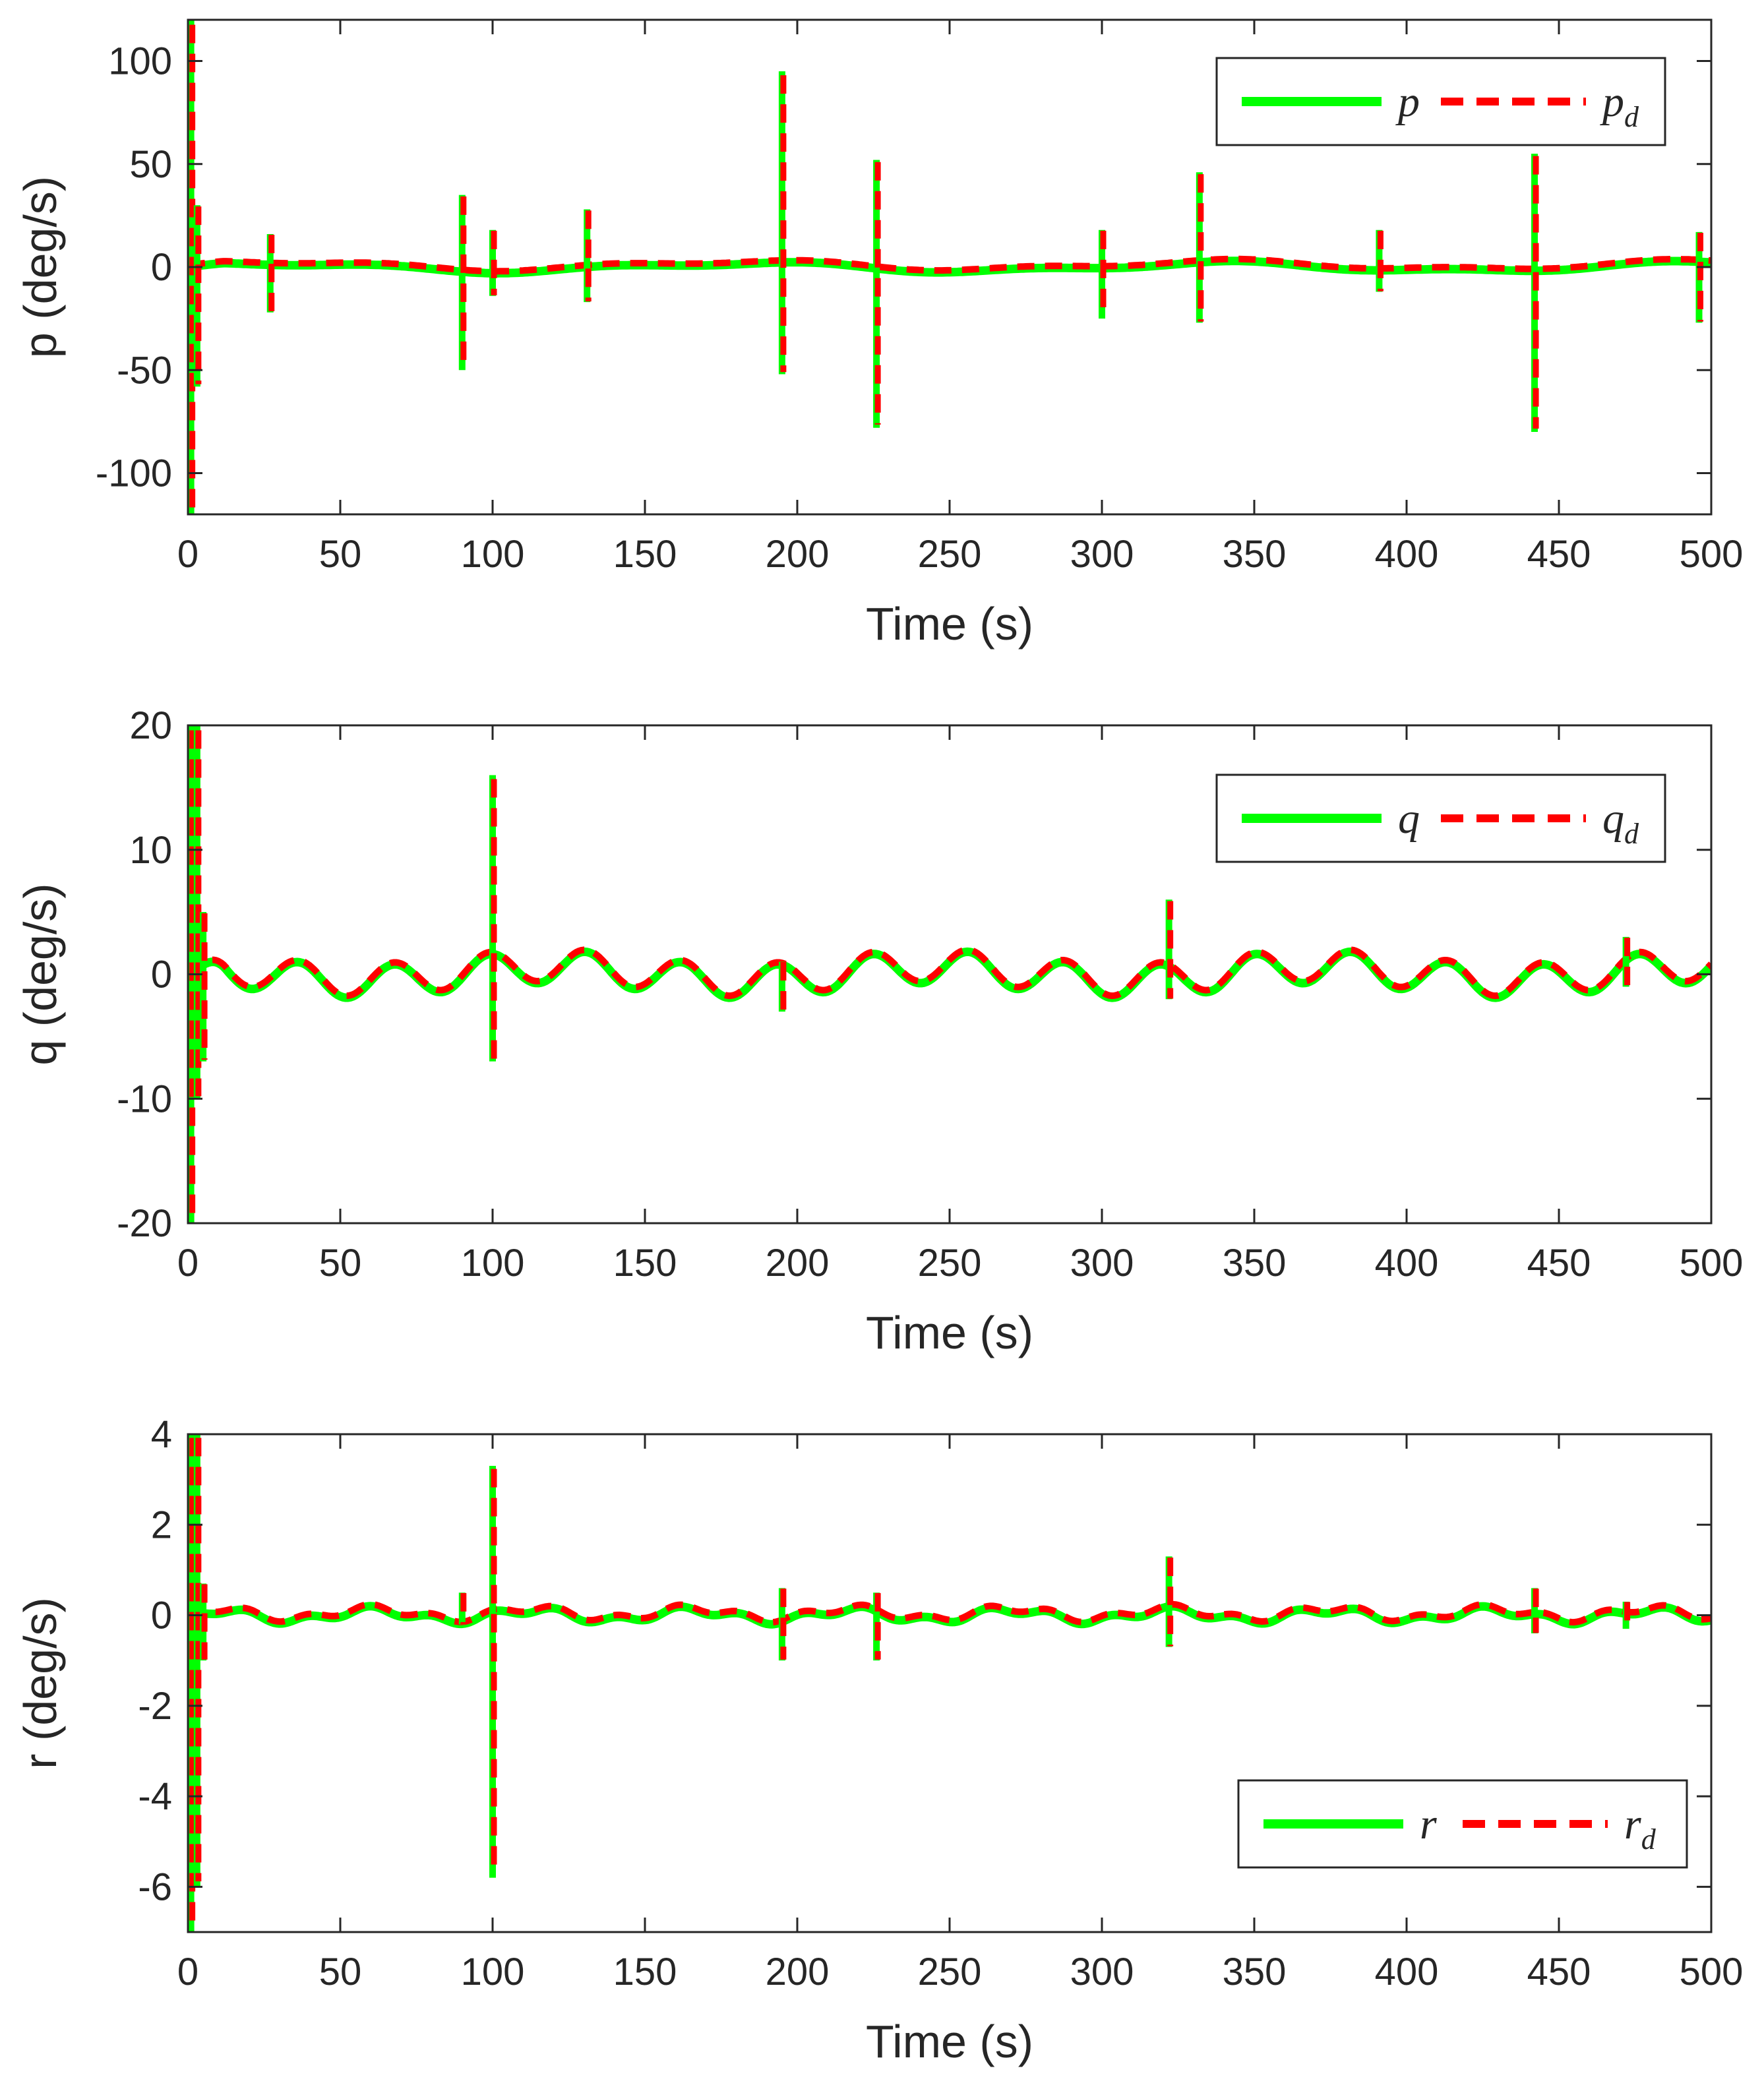  I want to click on y-tick-label: 50, so click(150, 164).